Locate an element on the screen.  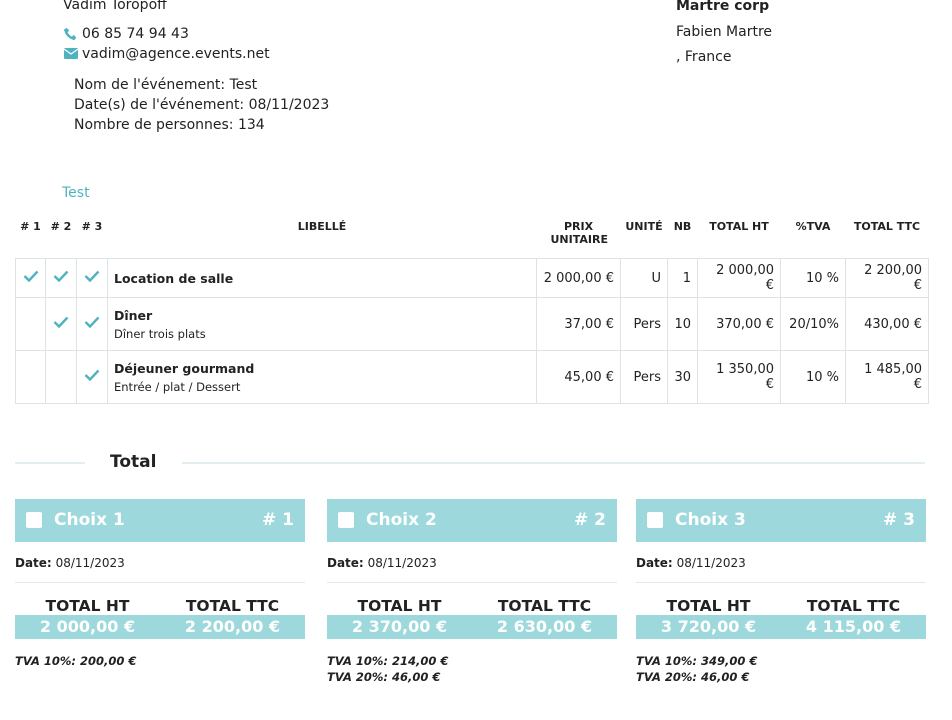
label-cell: Dîner Dîner trois plats is located at coordinates (322, 324).